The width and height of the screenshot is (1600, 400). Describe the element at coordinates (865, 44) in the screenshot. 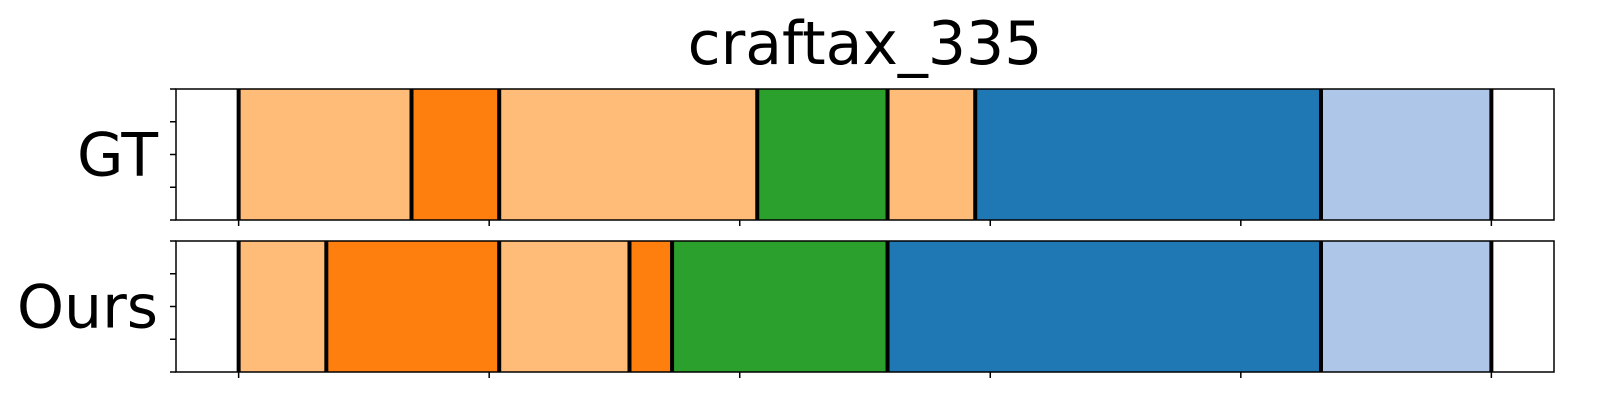

I see `chart-title: craftax_335` at that location.